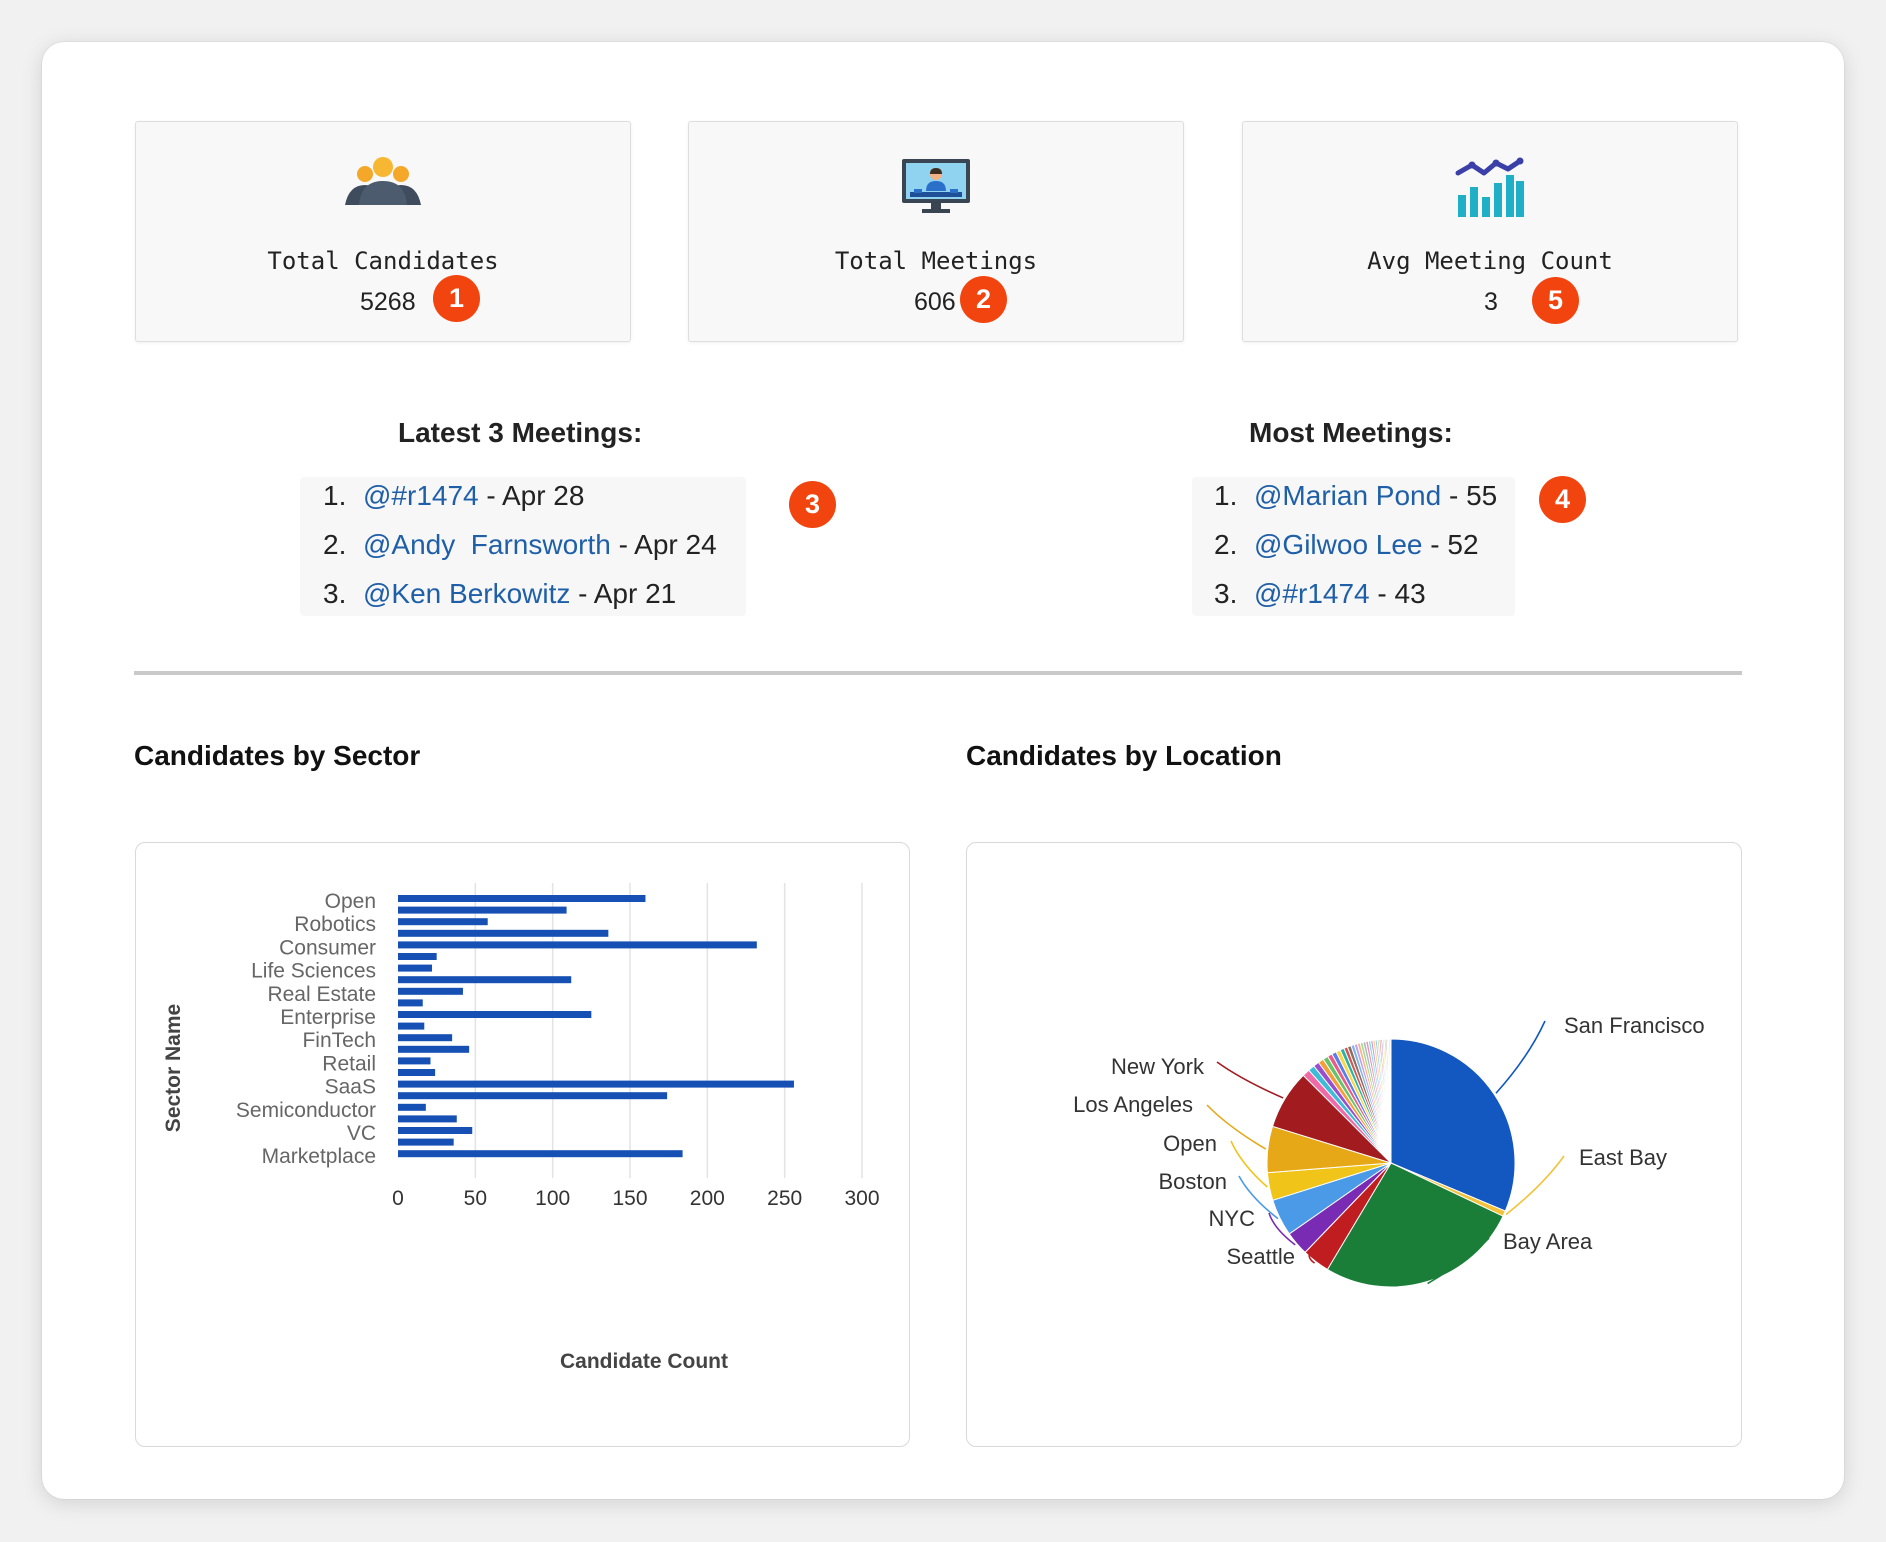  I want to click on list-item: 3. @#r1474 - 43, so click(1320, 594).